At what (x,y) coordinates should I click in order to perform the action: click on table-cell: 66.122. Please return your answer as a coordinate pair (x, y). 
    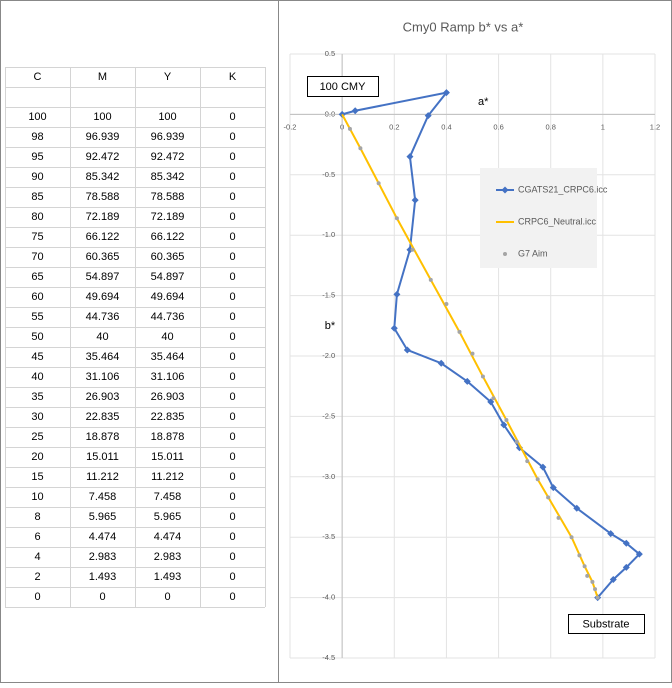
    Looking at the image, I should click on (168, 237).